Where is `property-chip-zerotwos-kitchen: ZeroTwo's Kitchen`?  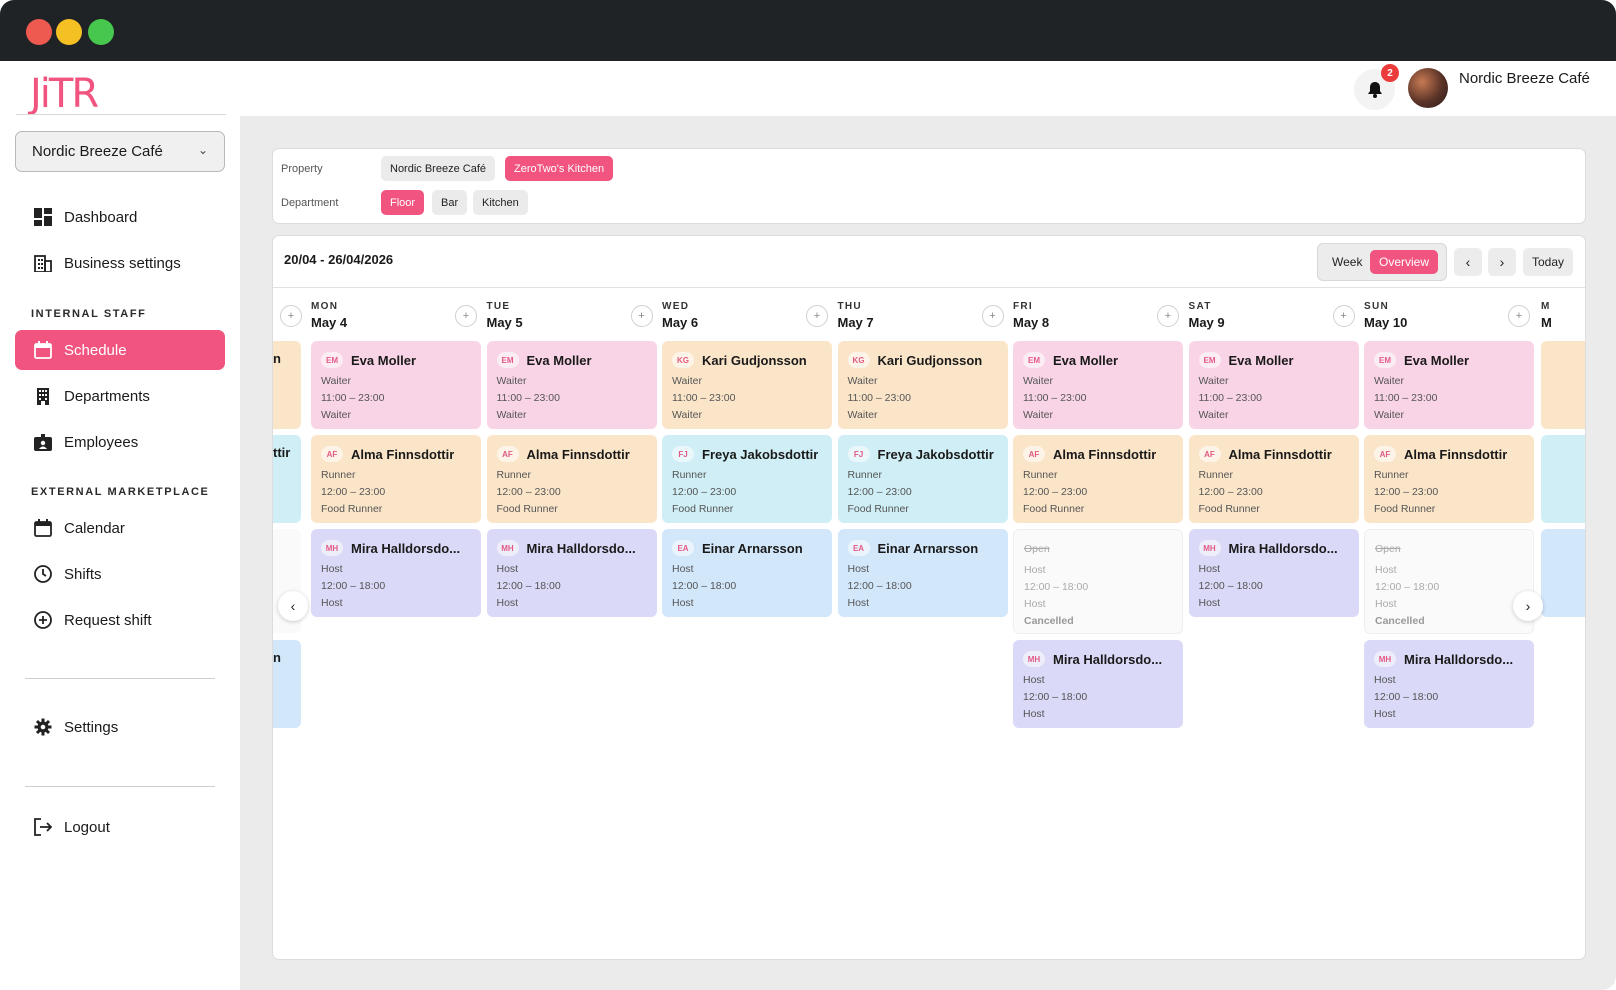
property-chip-zerotwos-kitchen: ZeroTwo's Kitchen is located at coordinates (559, 168).